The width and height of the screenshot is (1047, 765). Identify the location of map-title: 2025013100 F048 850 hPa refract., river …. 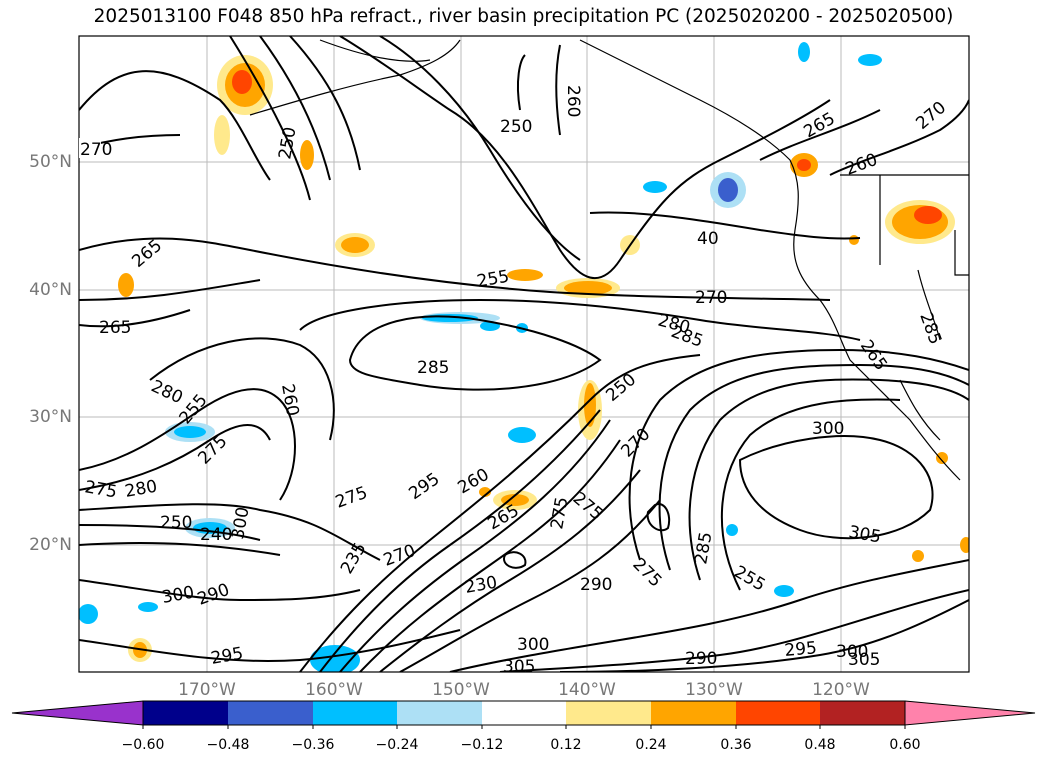
(523, 16).